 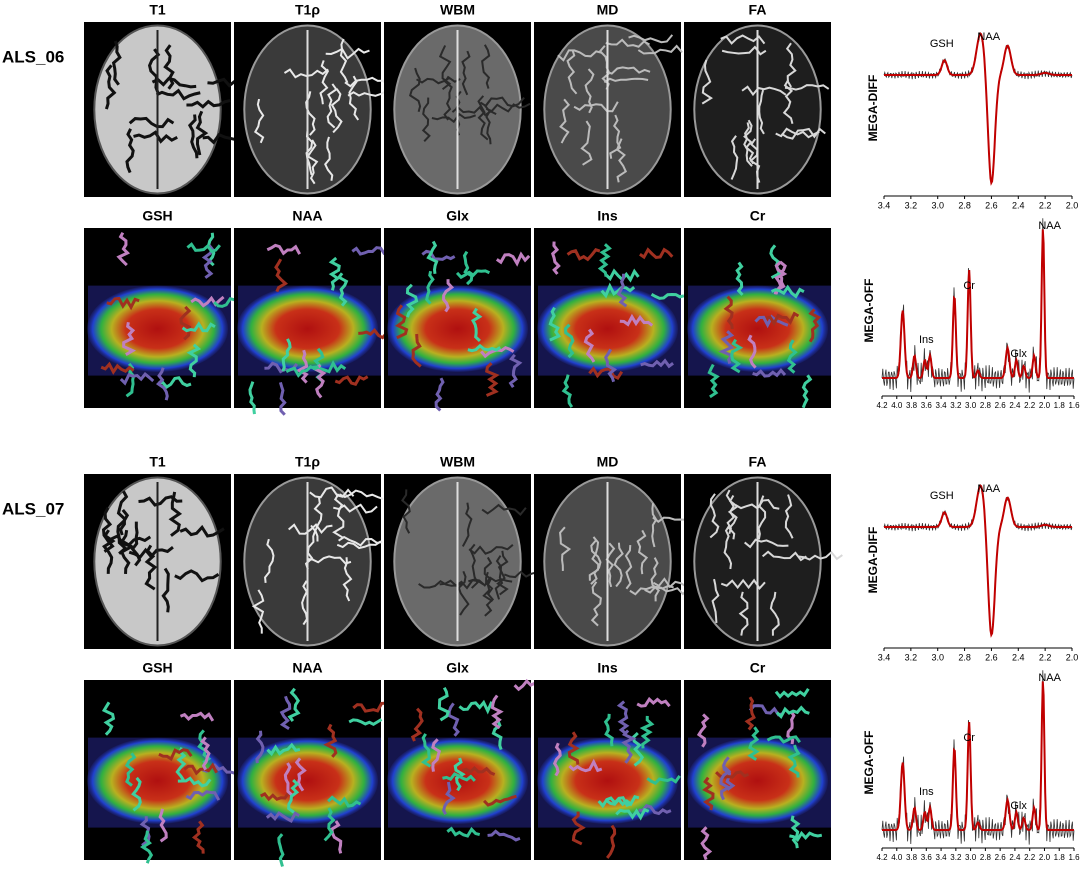 I want to click on x-tick-label: 3.4, so click(x=942, y=405).